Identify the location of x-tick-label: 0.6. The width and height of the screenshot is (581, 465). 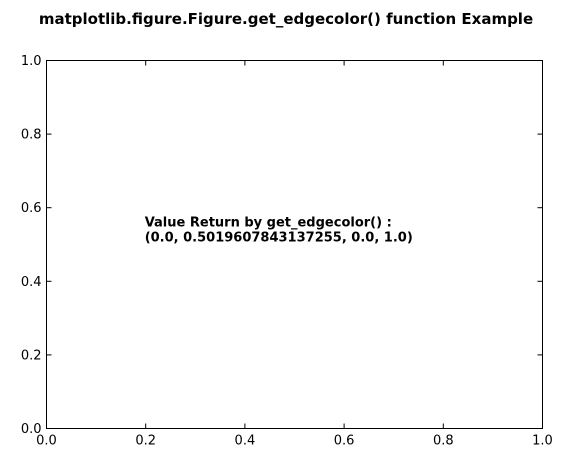
(344, 441).